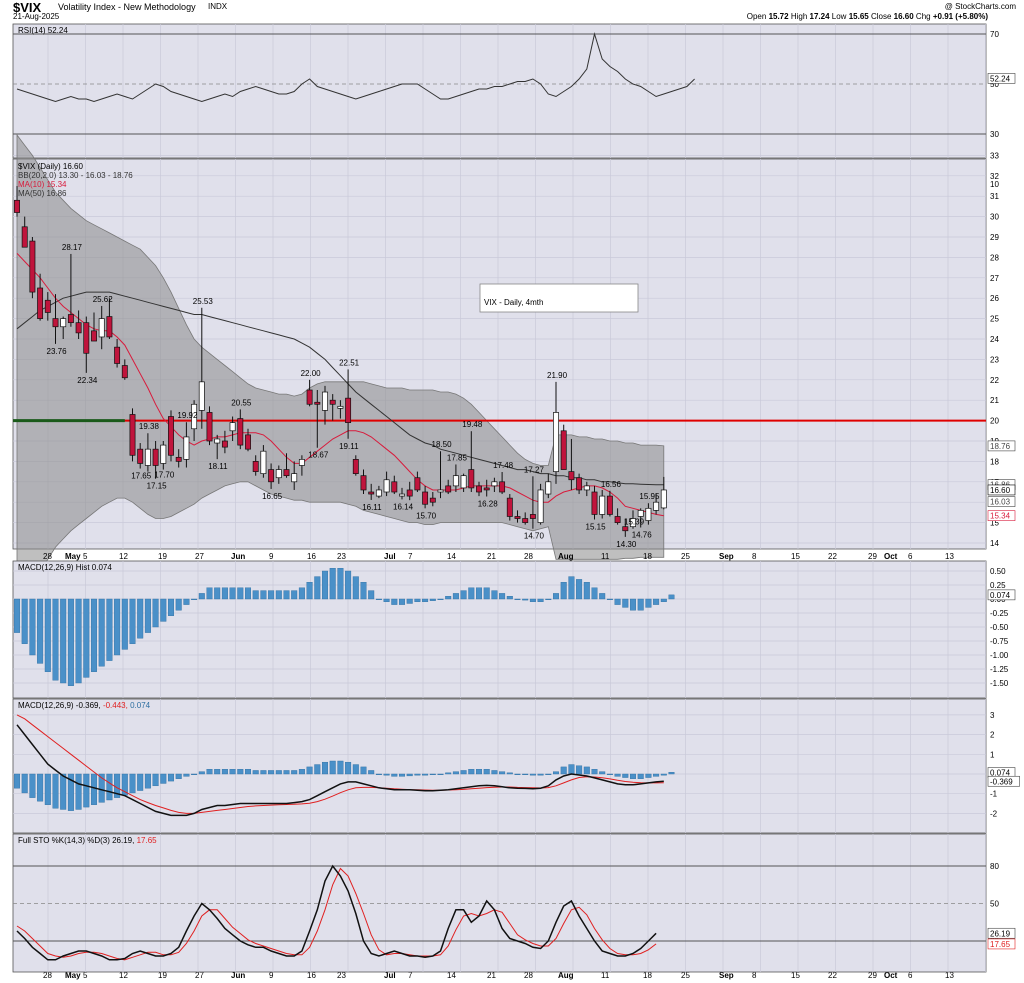 The height and width of the screenshot is (983, 1024). Describe the element at coordinates (457, 457) in the screenshot. I see `price-annotation: 17.85` at that location.